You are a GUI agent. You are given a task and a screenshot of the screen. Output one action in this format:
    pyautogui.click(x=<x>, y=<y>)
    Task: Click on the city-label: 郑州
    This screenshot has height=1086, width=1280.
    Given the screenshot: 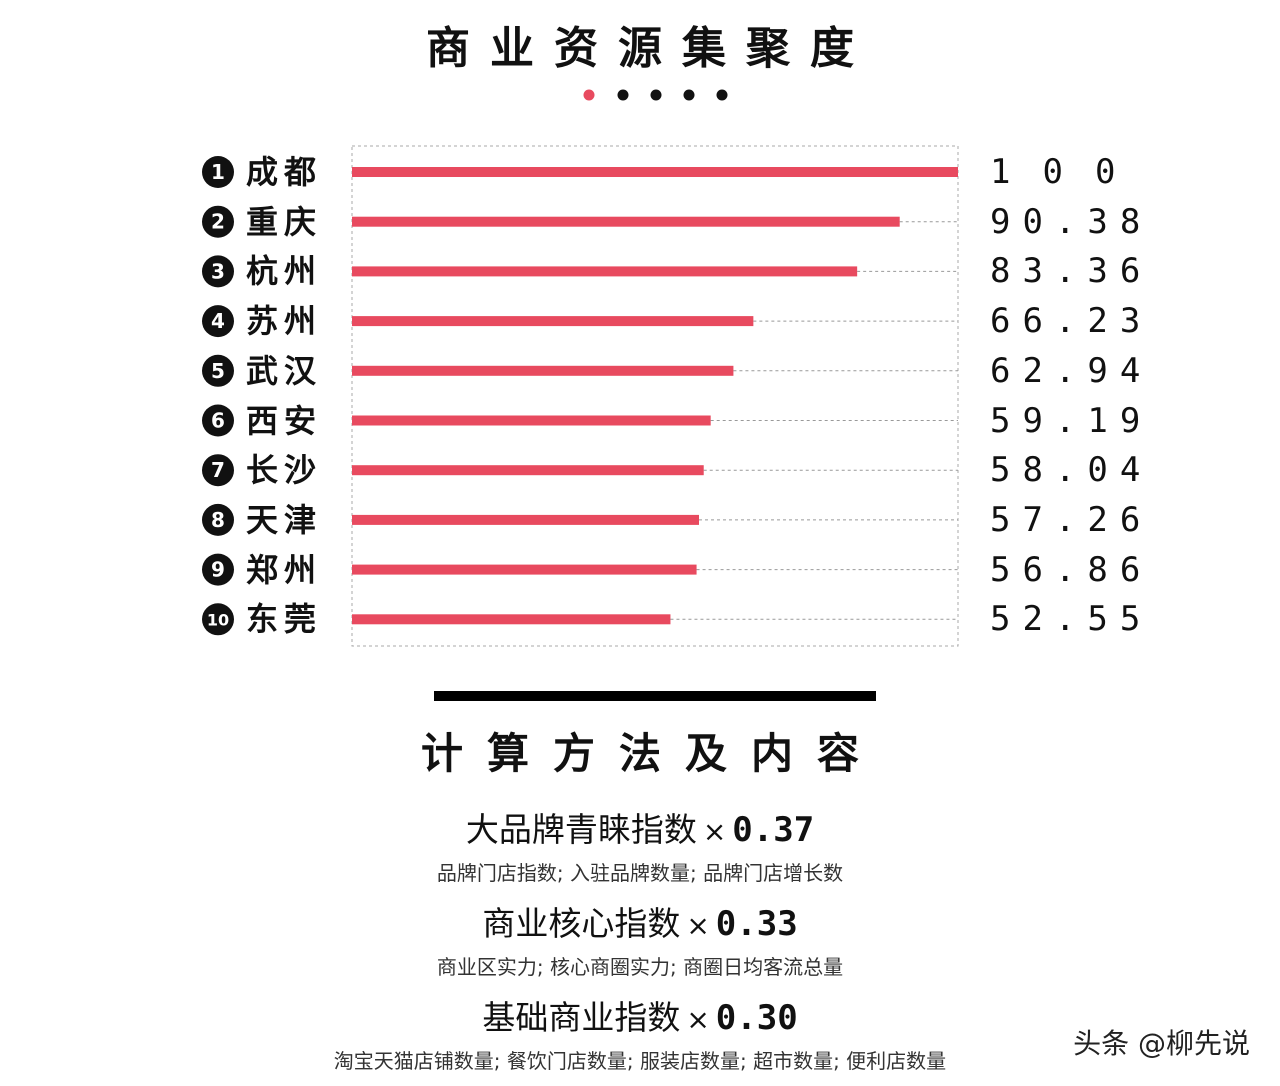 What is the action you would take?
    pyautogui.click(x=284, y=569)
    